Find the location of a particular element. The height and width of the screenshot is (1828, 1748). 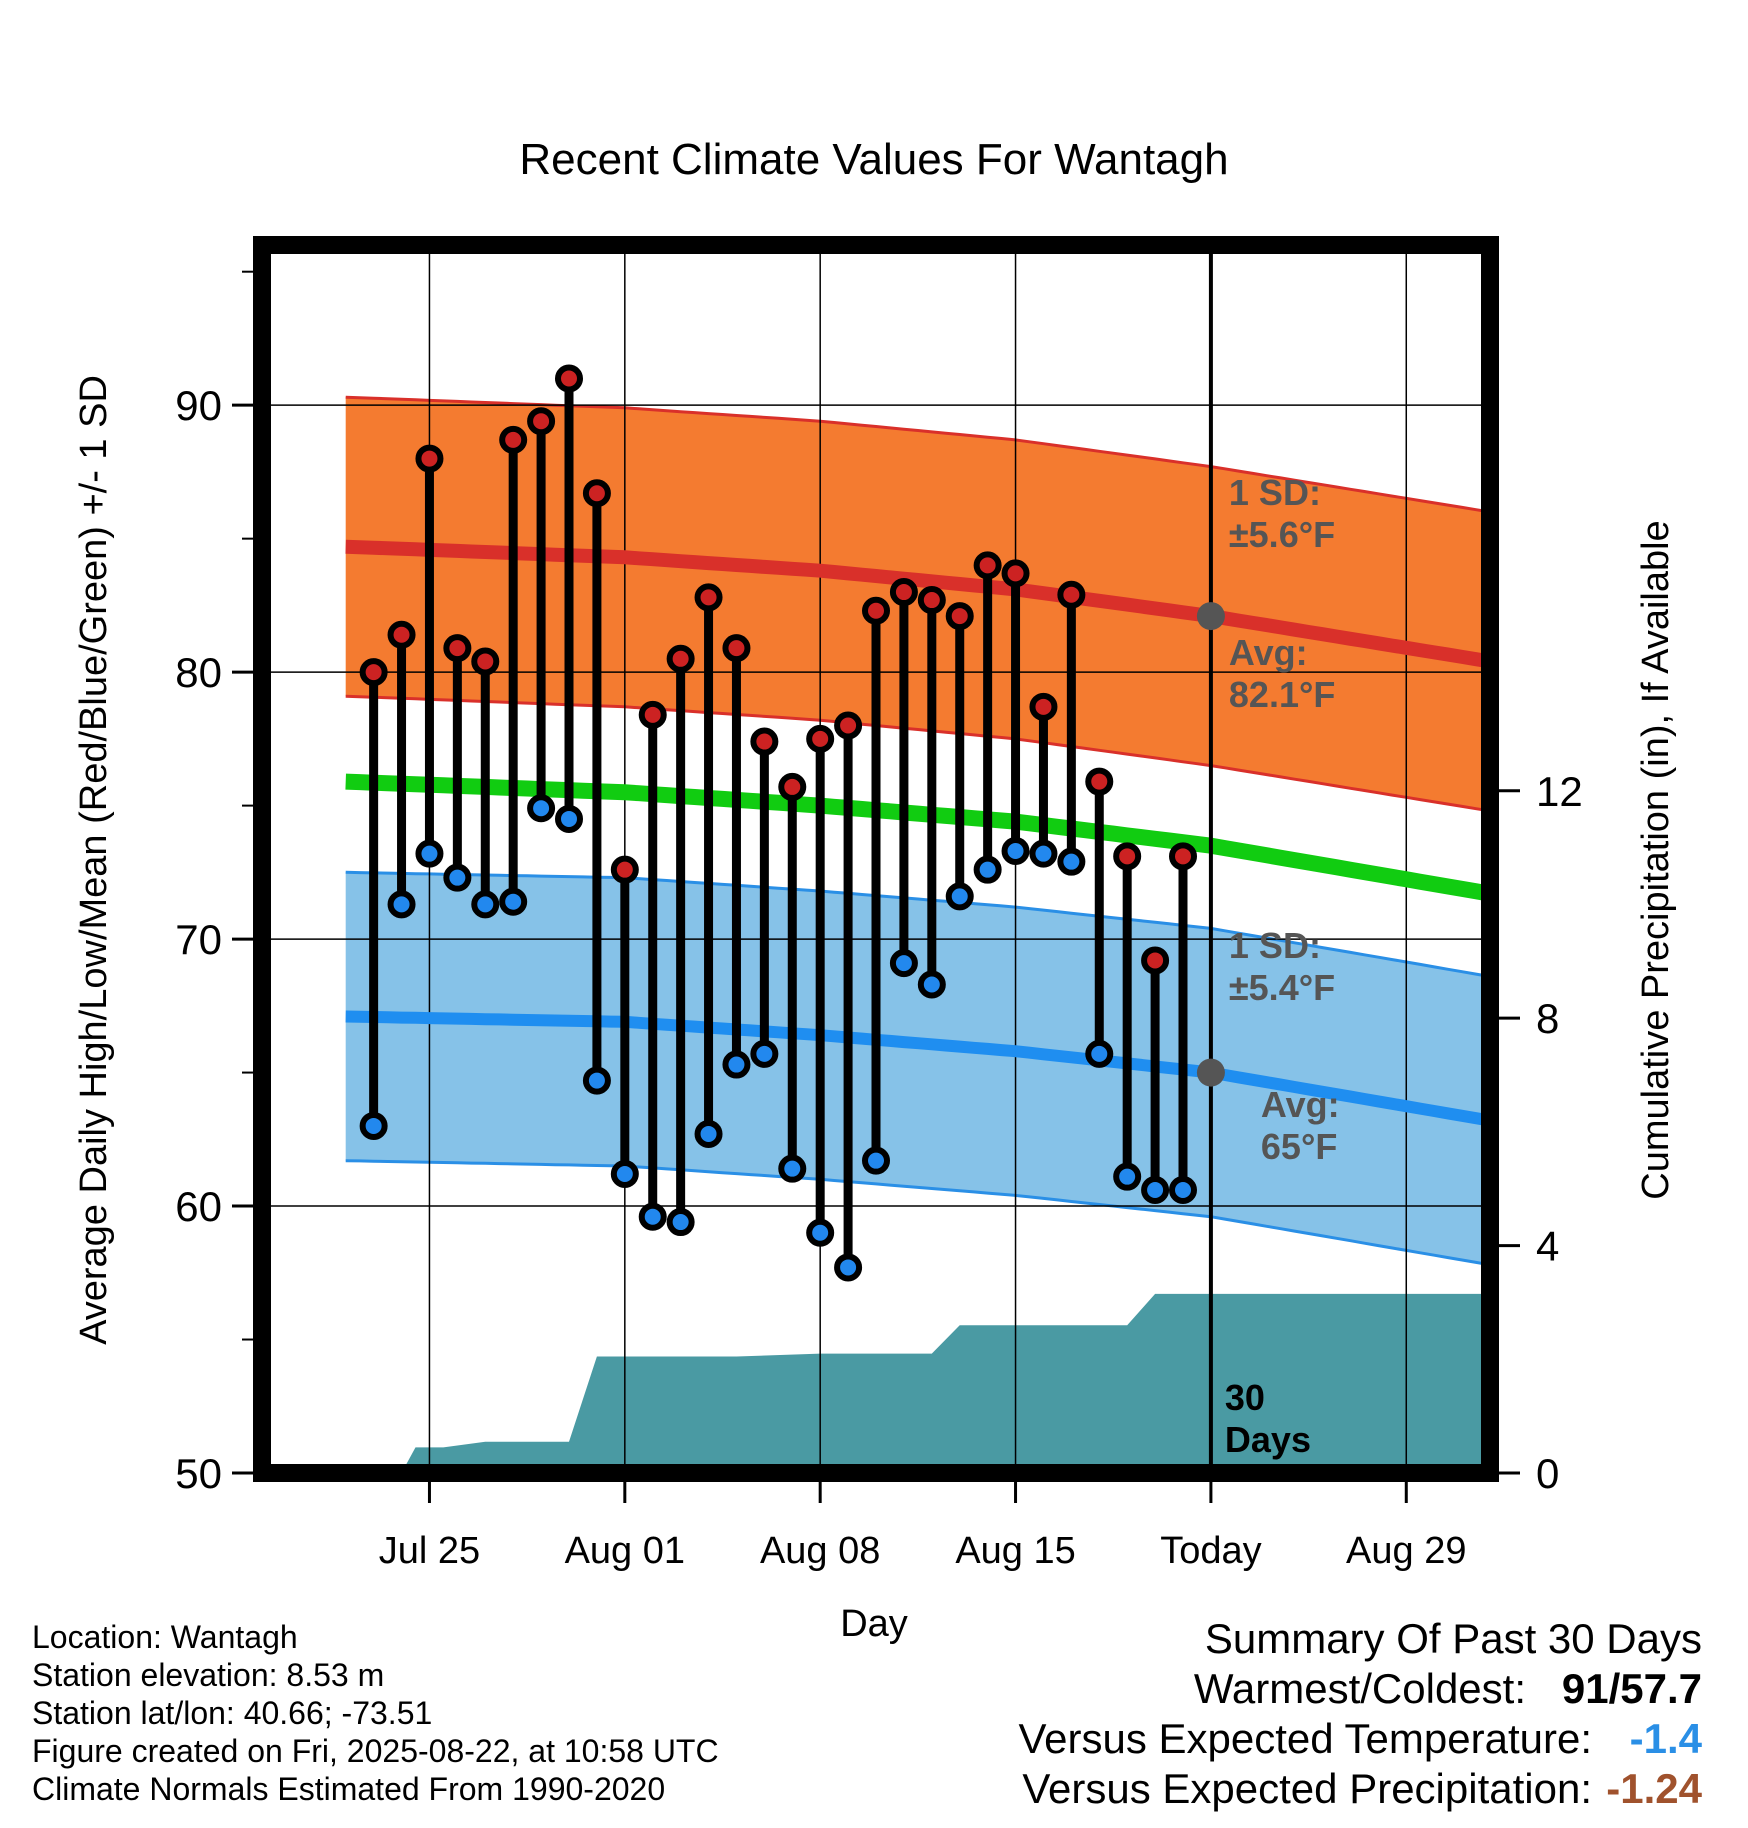

summary-temp-row: Versus Expected Temperature: -1.4 is located at coordinates (1301, 1739).